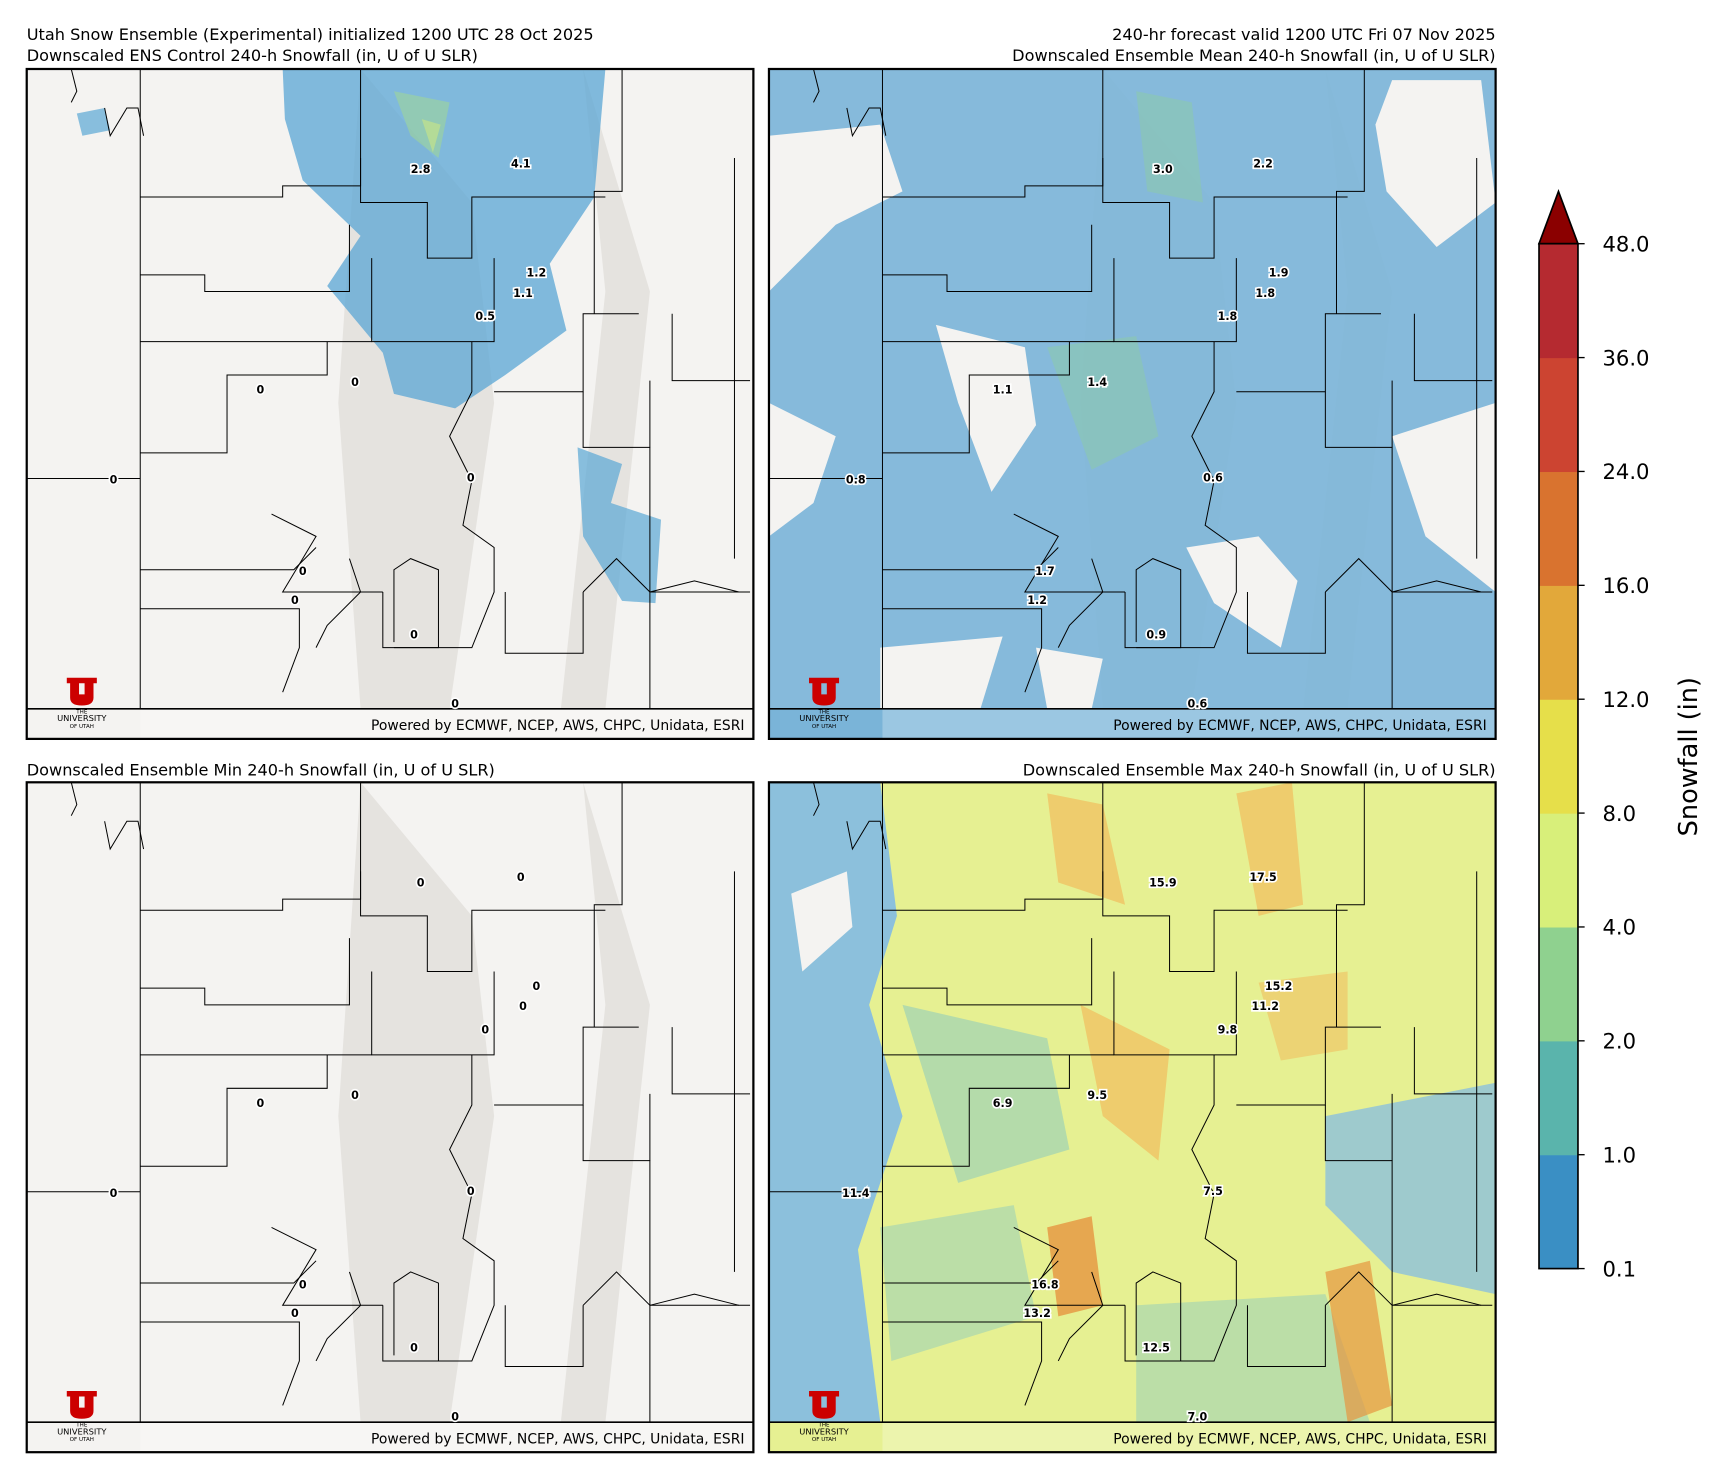 The width and height of the screenshot is (1736, 1470). Describe the element at coordinates (1619, 1268) in the screenshot. I see `colorbar-tick-label: 0.1` at that location.